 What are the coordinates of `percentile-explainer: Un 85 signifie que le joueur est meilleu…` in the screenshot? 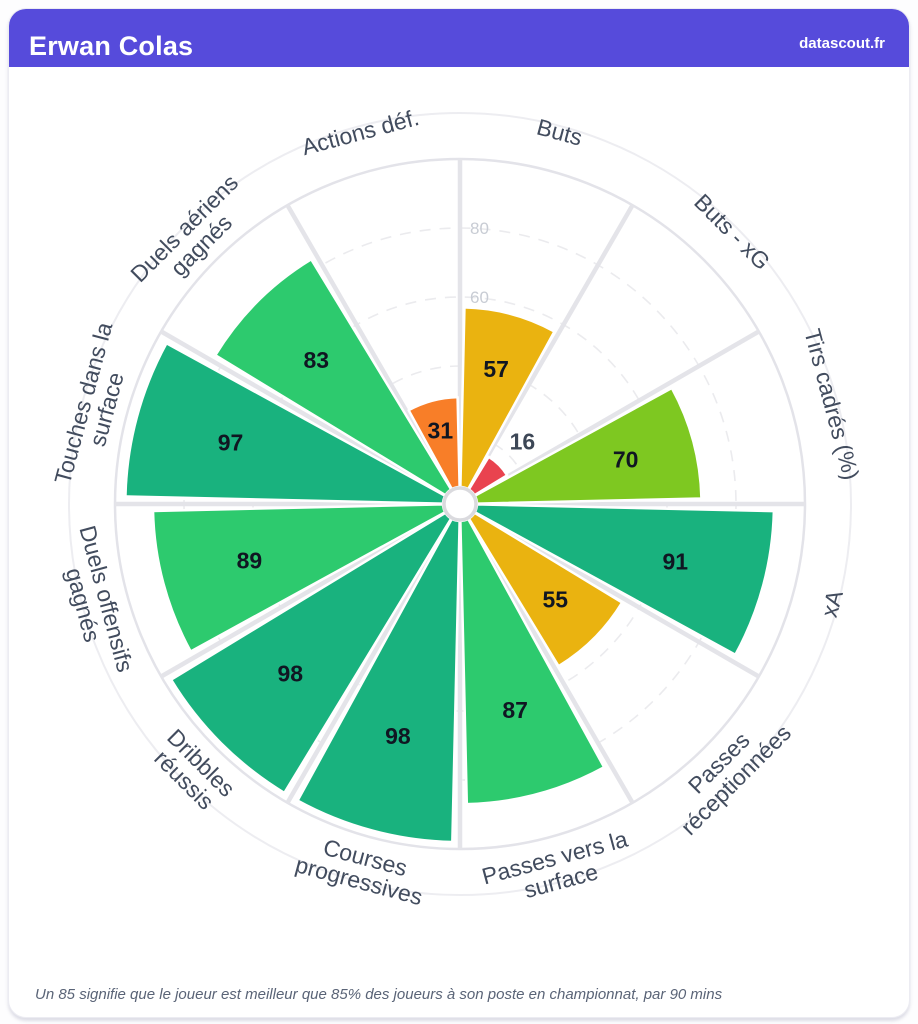 It's located at (379, 994).